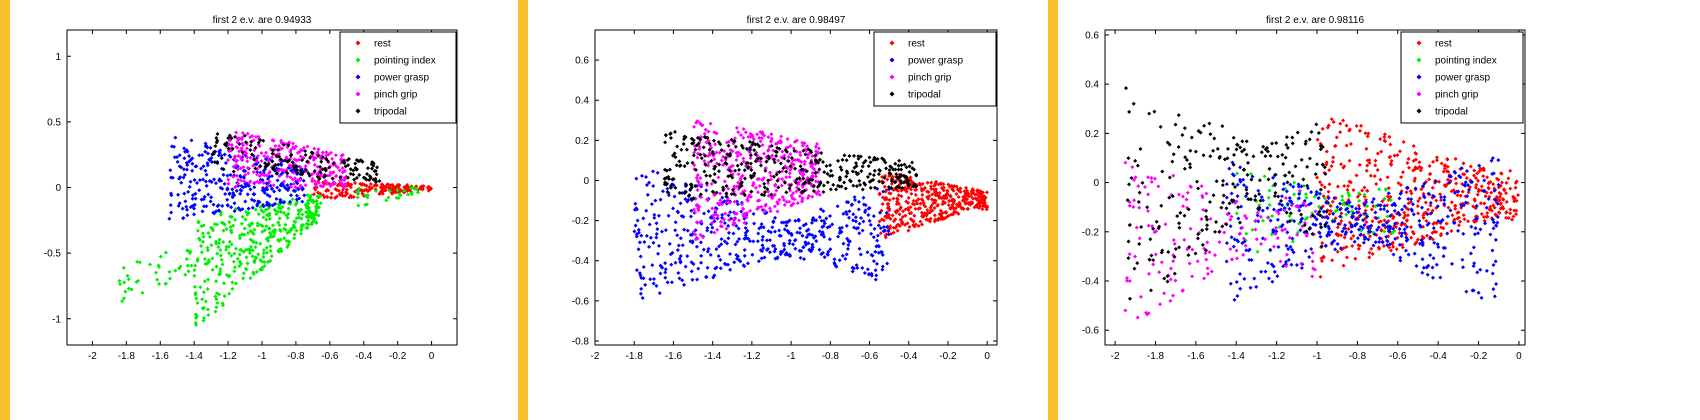  Describe the element at coordinates (1466, 61) in the screenshot. I see `legend-label: pointing index` at that location.